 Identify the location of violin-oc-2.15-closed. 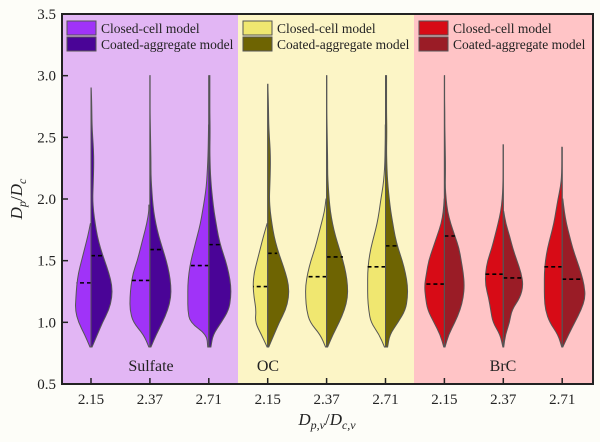
(260, 285).